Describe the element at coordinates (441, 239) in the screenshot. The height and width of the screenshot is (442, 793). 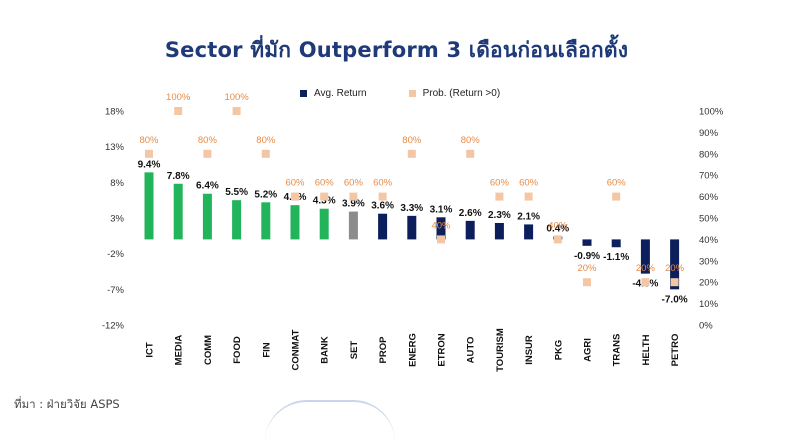
I see `prob-marker-etron` at that location.